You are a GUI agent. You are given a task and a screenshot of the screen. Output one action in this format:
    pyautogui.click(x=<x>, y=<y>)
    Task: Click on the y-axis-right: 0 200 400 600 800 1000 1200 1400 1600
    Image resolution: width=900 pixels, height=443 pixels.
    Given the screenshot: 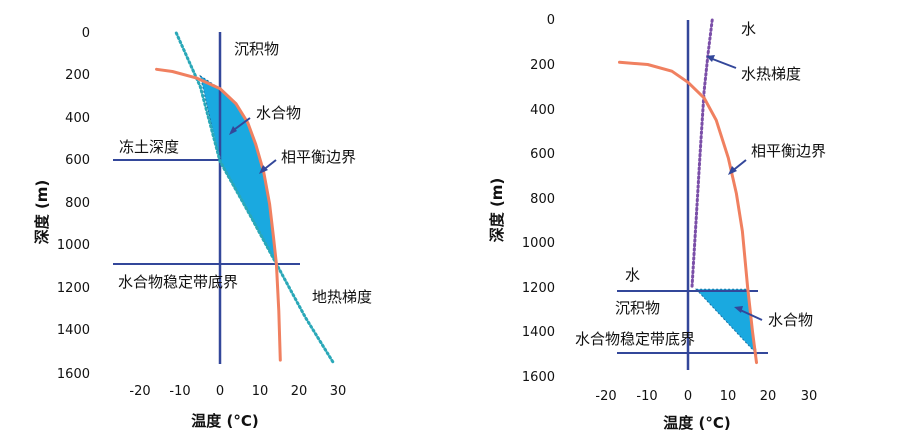 What is the action you would take?
    pyautogui.click(x=538, y=199)
    